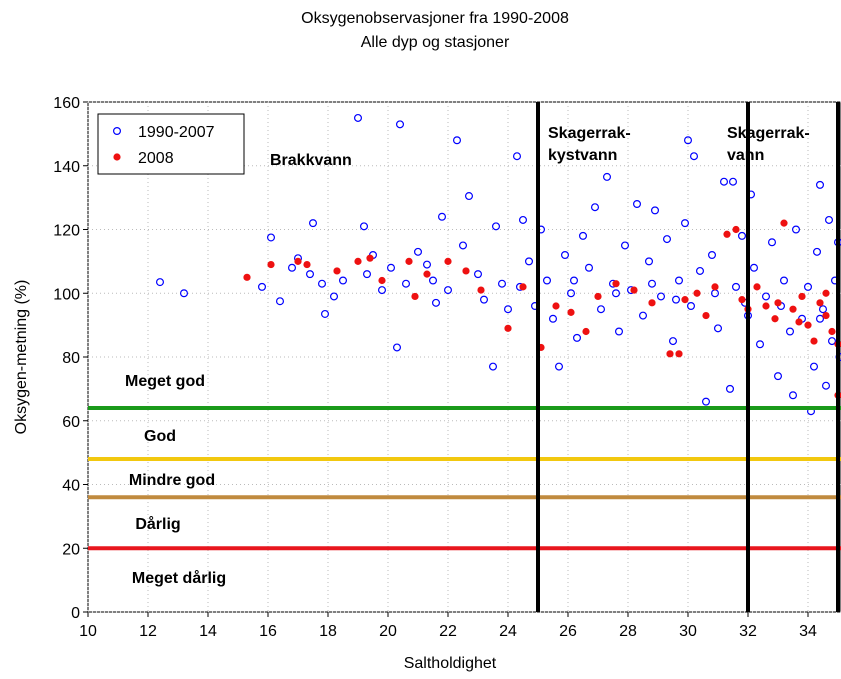 This screenshot has width=841, height=679. What do you see at coordinates (165, 381) in the screenshot?
I see `class-label: Meget god` at bounding box center [165, 381].